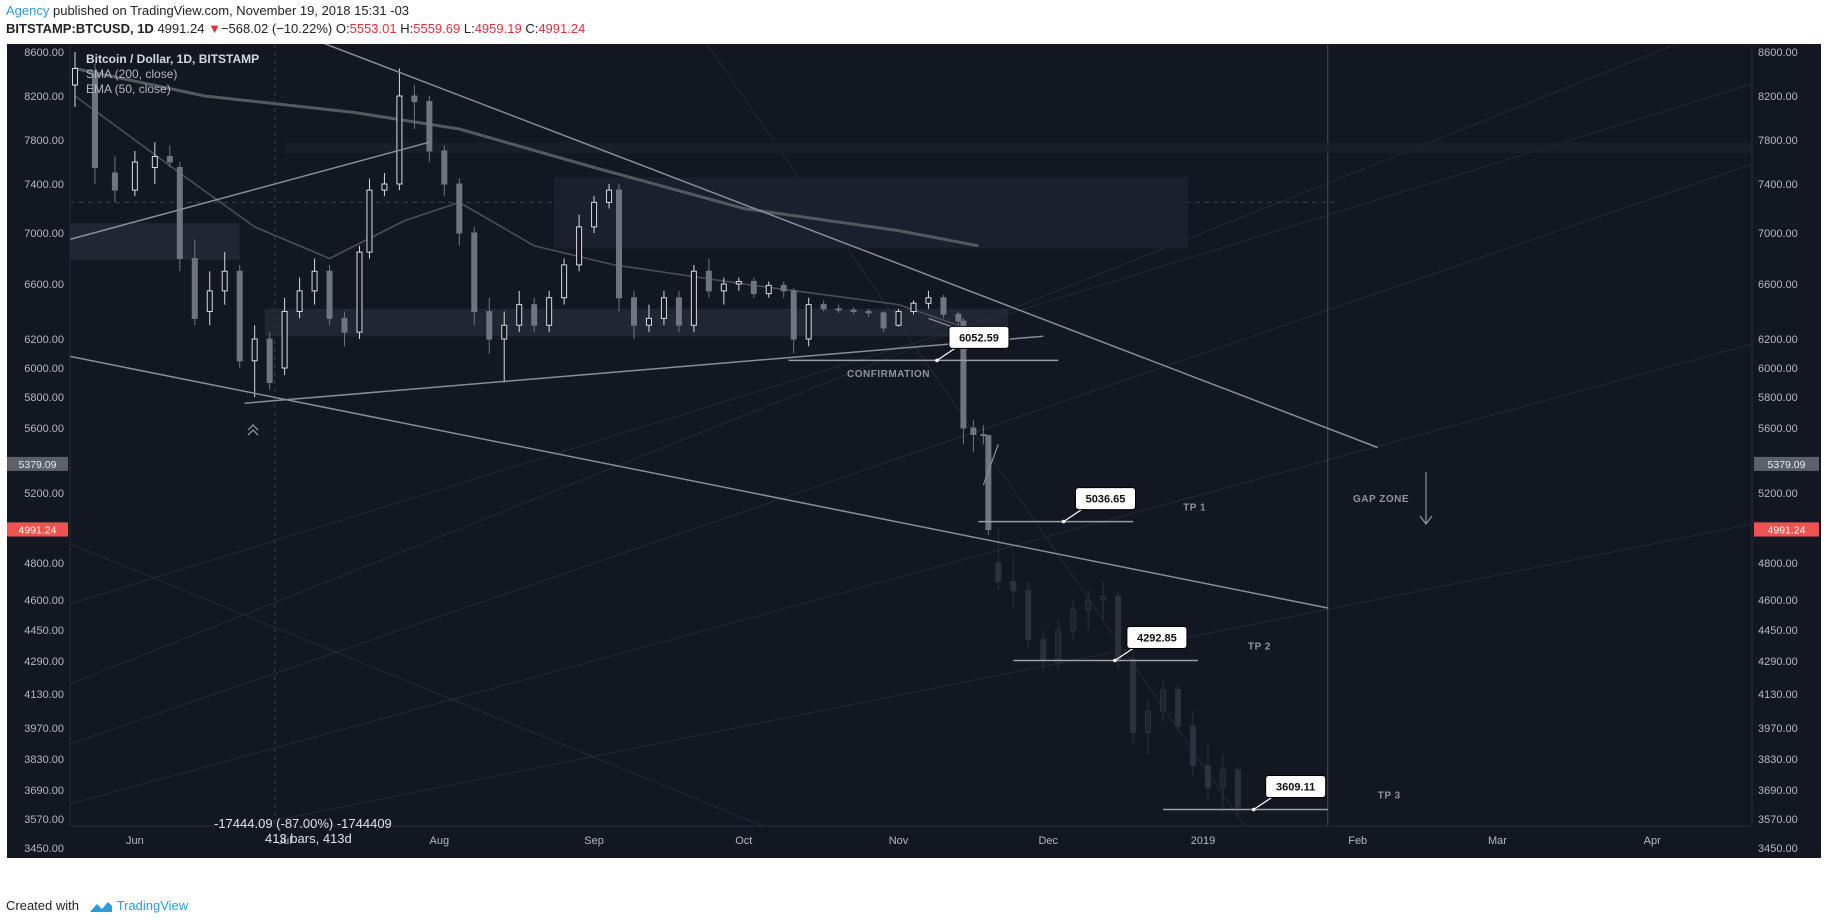 This screenshot has height=924, width=1828. What do you see at coordinates (44, 601) in the screenshot?
I see `y-tick-label-left: 4600.00` at bounding box center [44, 601].